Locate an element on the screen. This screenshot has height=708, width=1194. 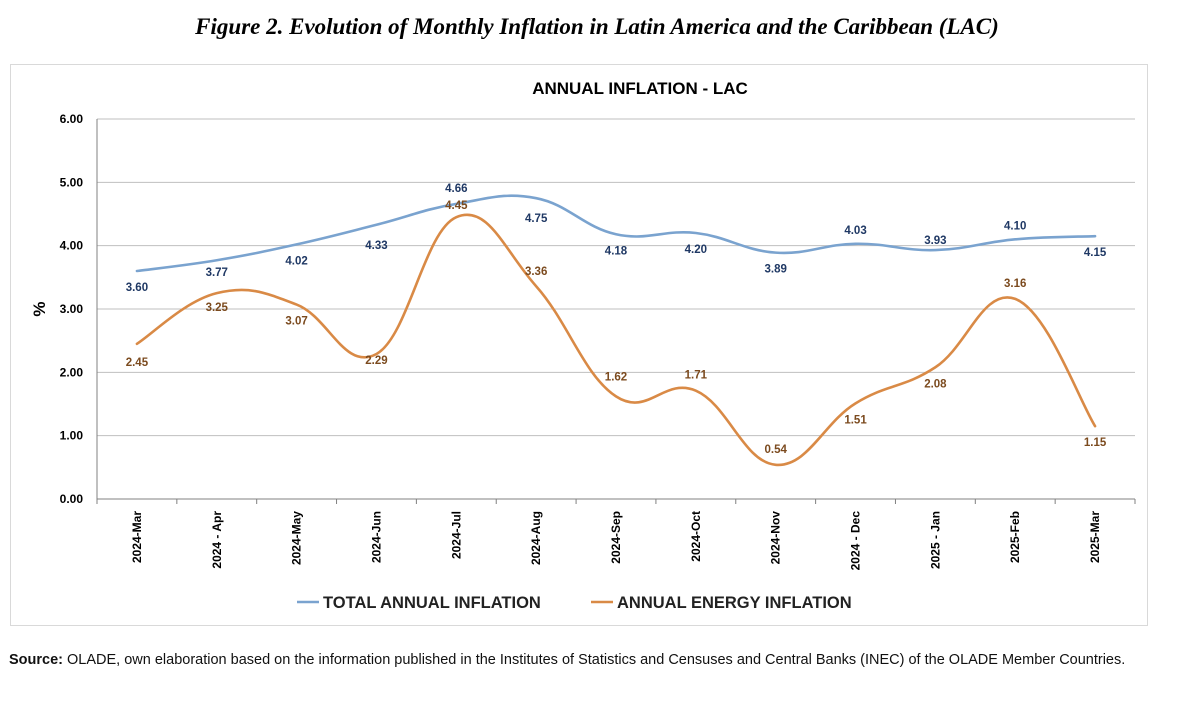
energy-inflation-data-label: 2.29 is located at coordinates (376, 361).